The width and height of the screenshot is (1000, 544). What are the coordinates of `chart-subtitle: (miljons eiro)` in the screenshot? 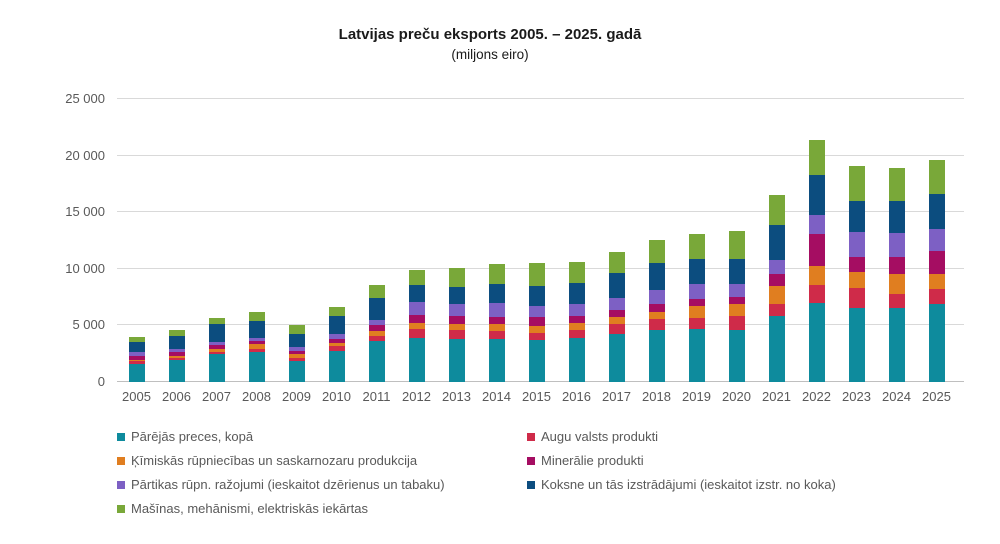 It's located at (490, 54).